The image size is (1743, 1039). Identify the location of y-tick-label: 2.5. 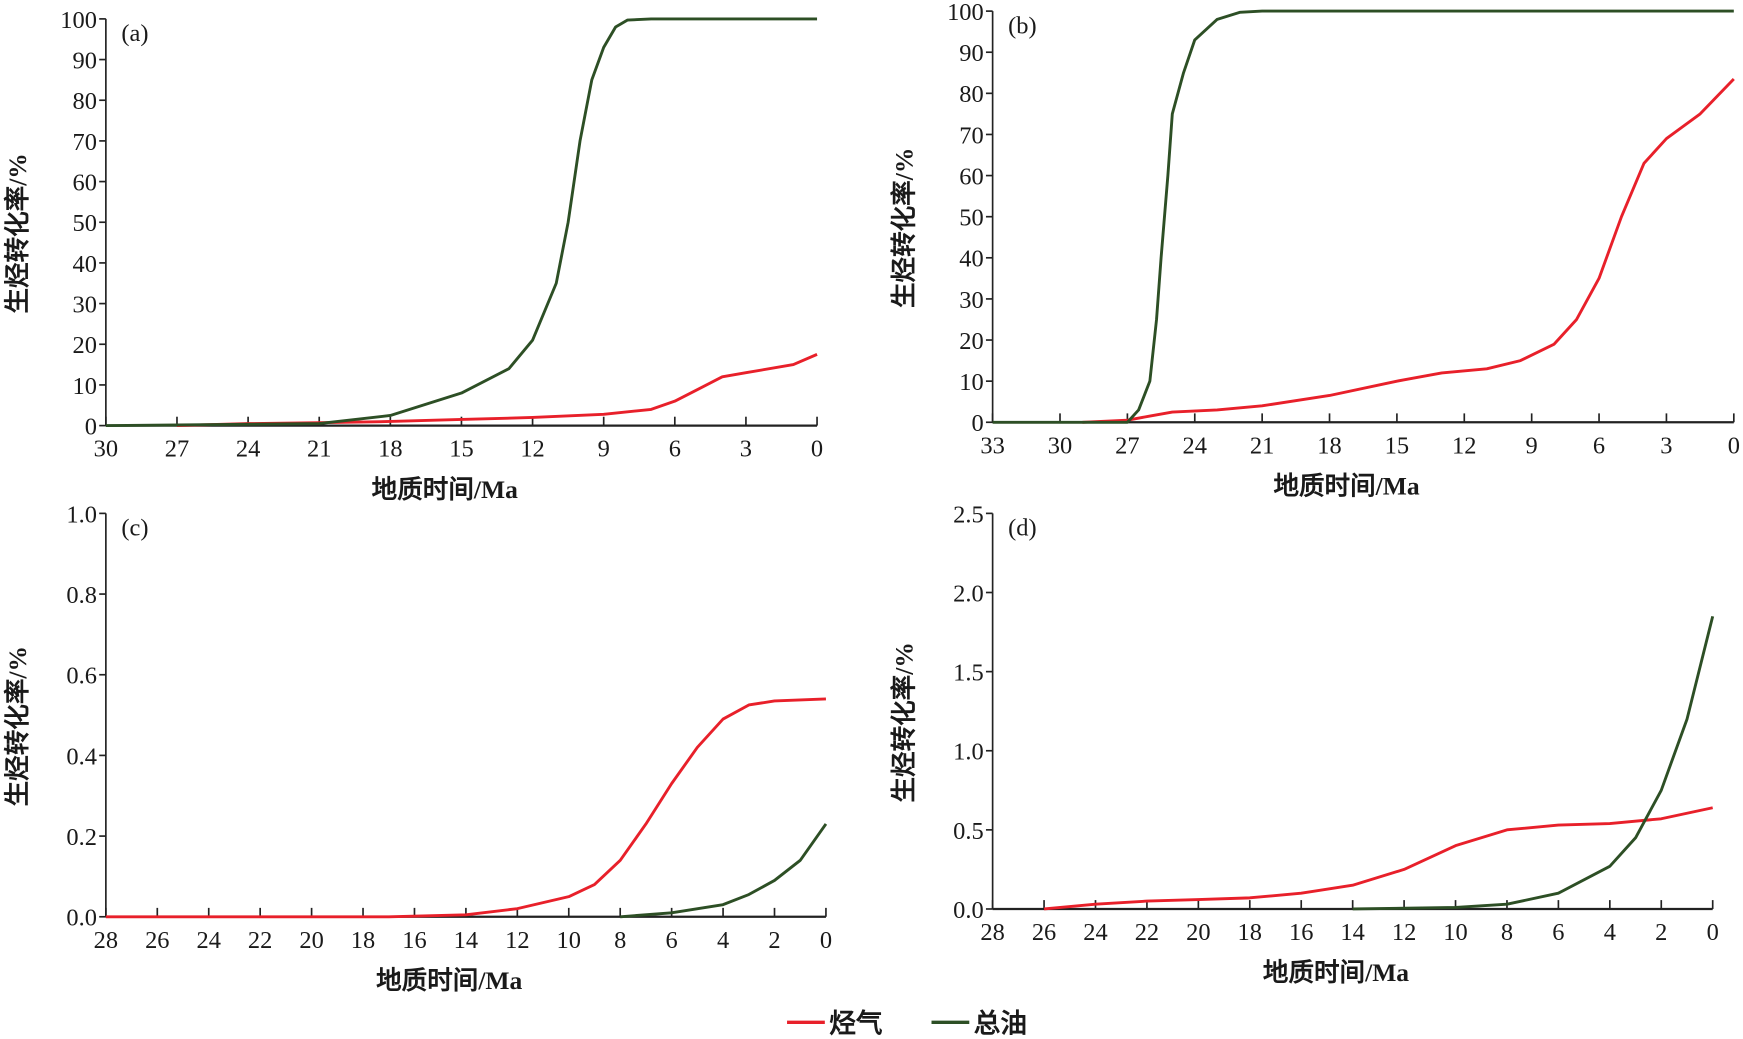
(968, 514).